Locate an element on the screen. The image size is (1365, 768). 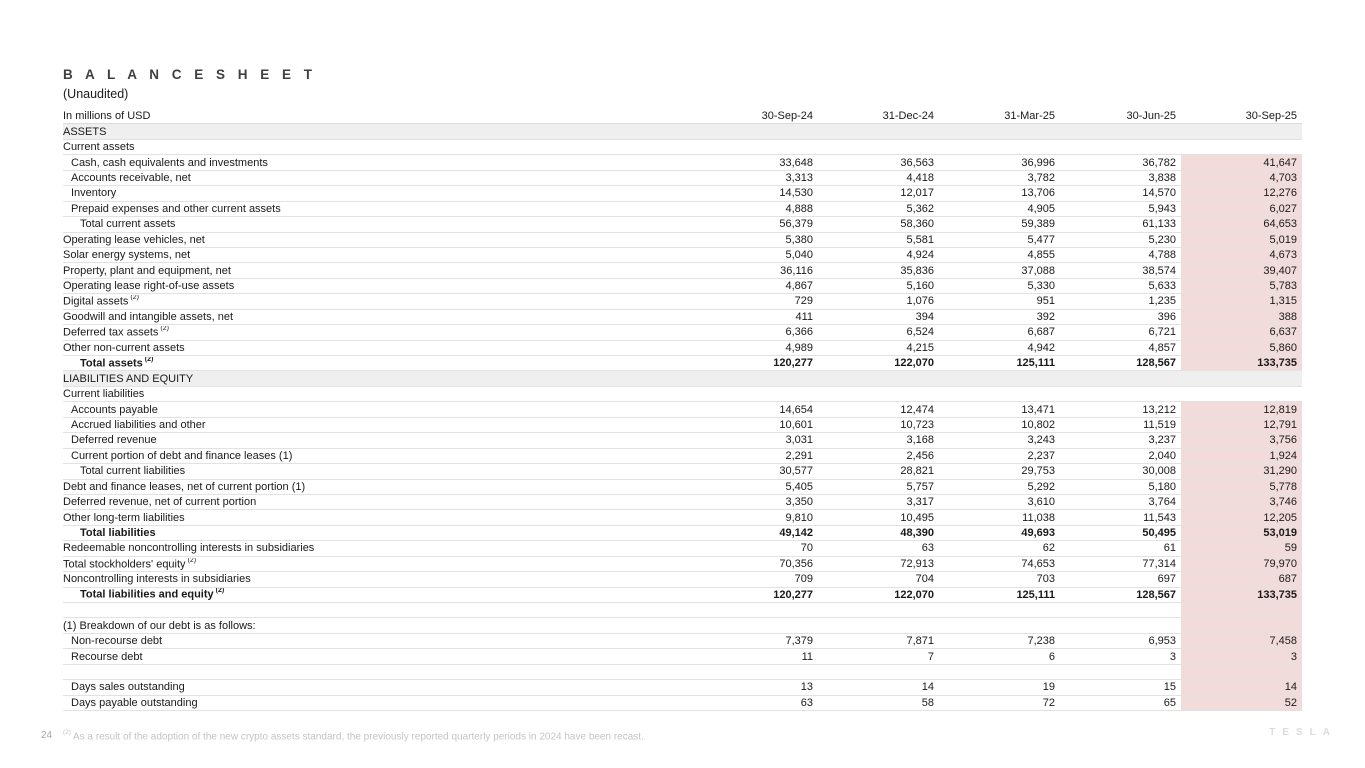
value-cell: 6,524 is located at coordinates (920, 332).